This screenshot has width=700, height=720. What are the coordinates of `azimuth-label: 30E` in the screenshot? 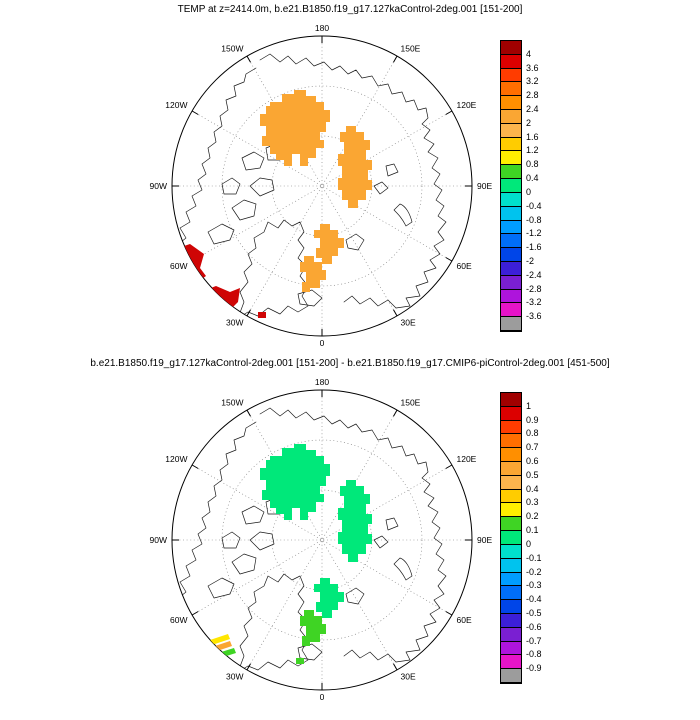 It's located at (408, 676).